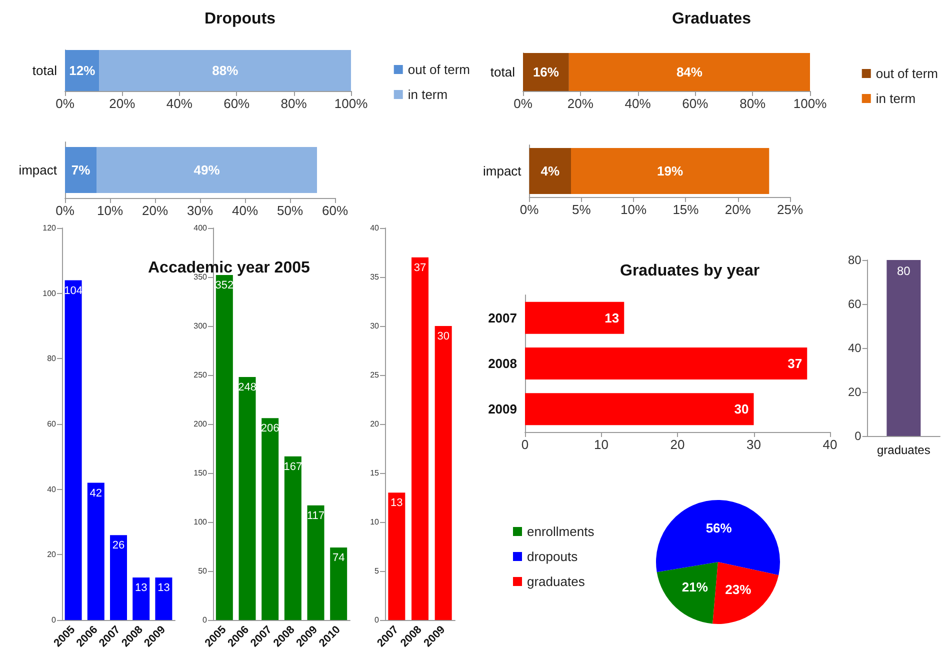  Describe the element at coordinates (502, 409) in the screenshot. I see `y-tick-label: 2009` at that location.